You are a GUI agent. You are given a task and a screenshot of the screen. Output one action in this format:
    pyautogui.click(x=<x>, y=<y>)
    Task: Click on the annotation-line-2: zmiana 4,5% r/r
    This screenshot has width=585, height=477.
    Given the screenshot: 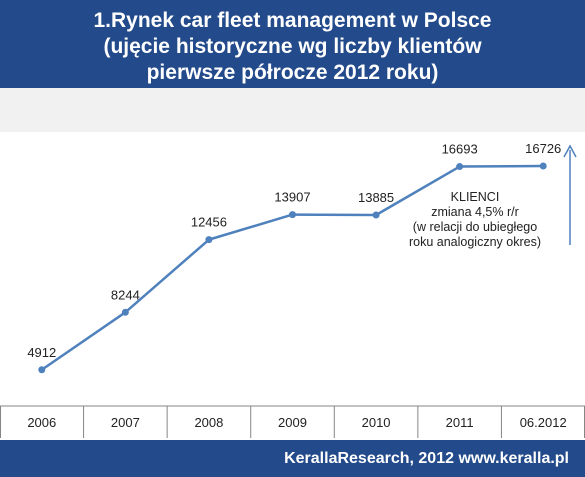 What is the action you would take?
    pyautogui.click(x=475, y=212)
    